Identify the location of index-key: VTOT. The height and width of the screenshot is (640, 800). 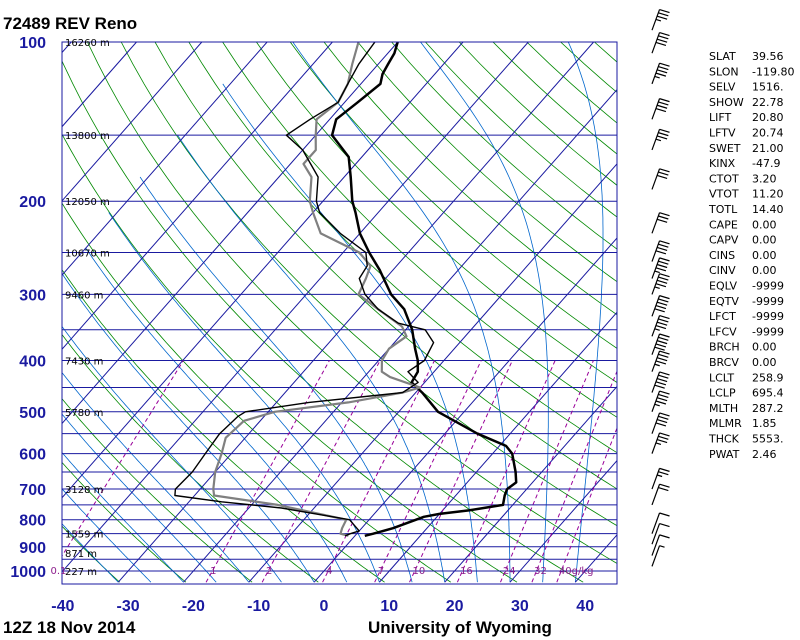
(724, 194).